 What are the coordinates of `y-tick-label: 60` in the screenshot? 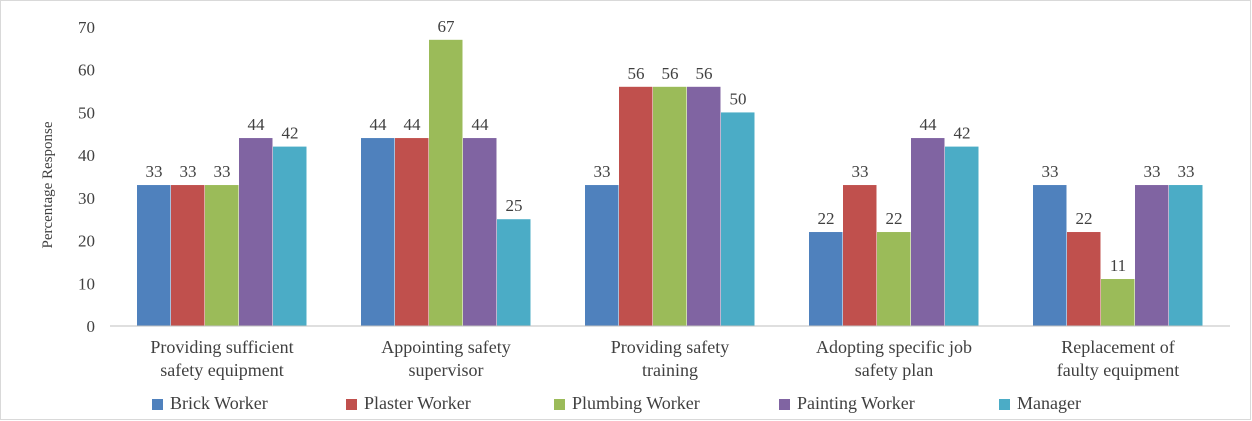 It's located at (86, 70).